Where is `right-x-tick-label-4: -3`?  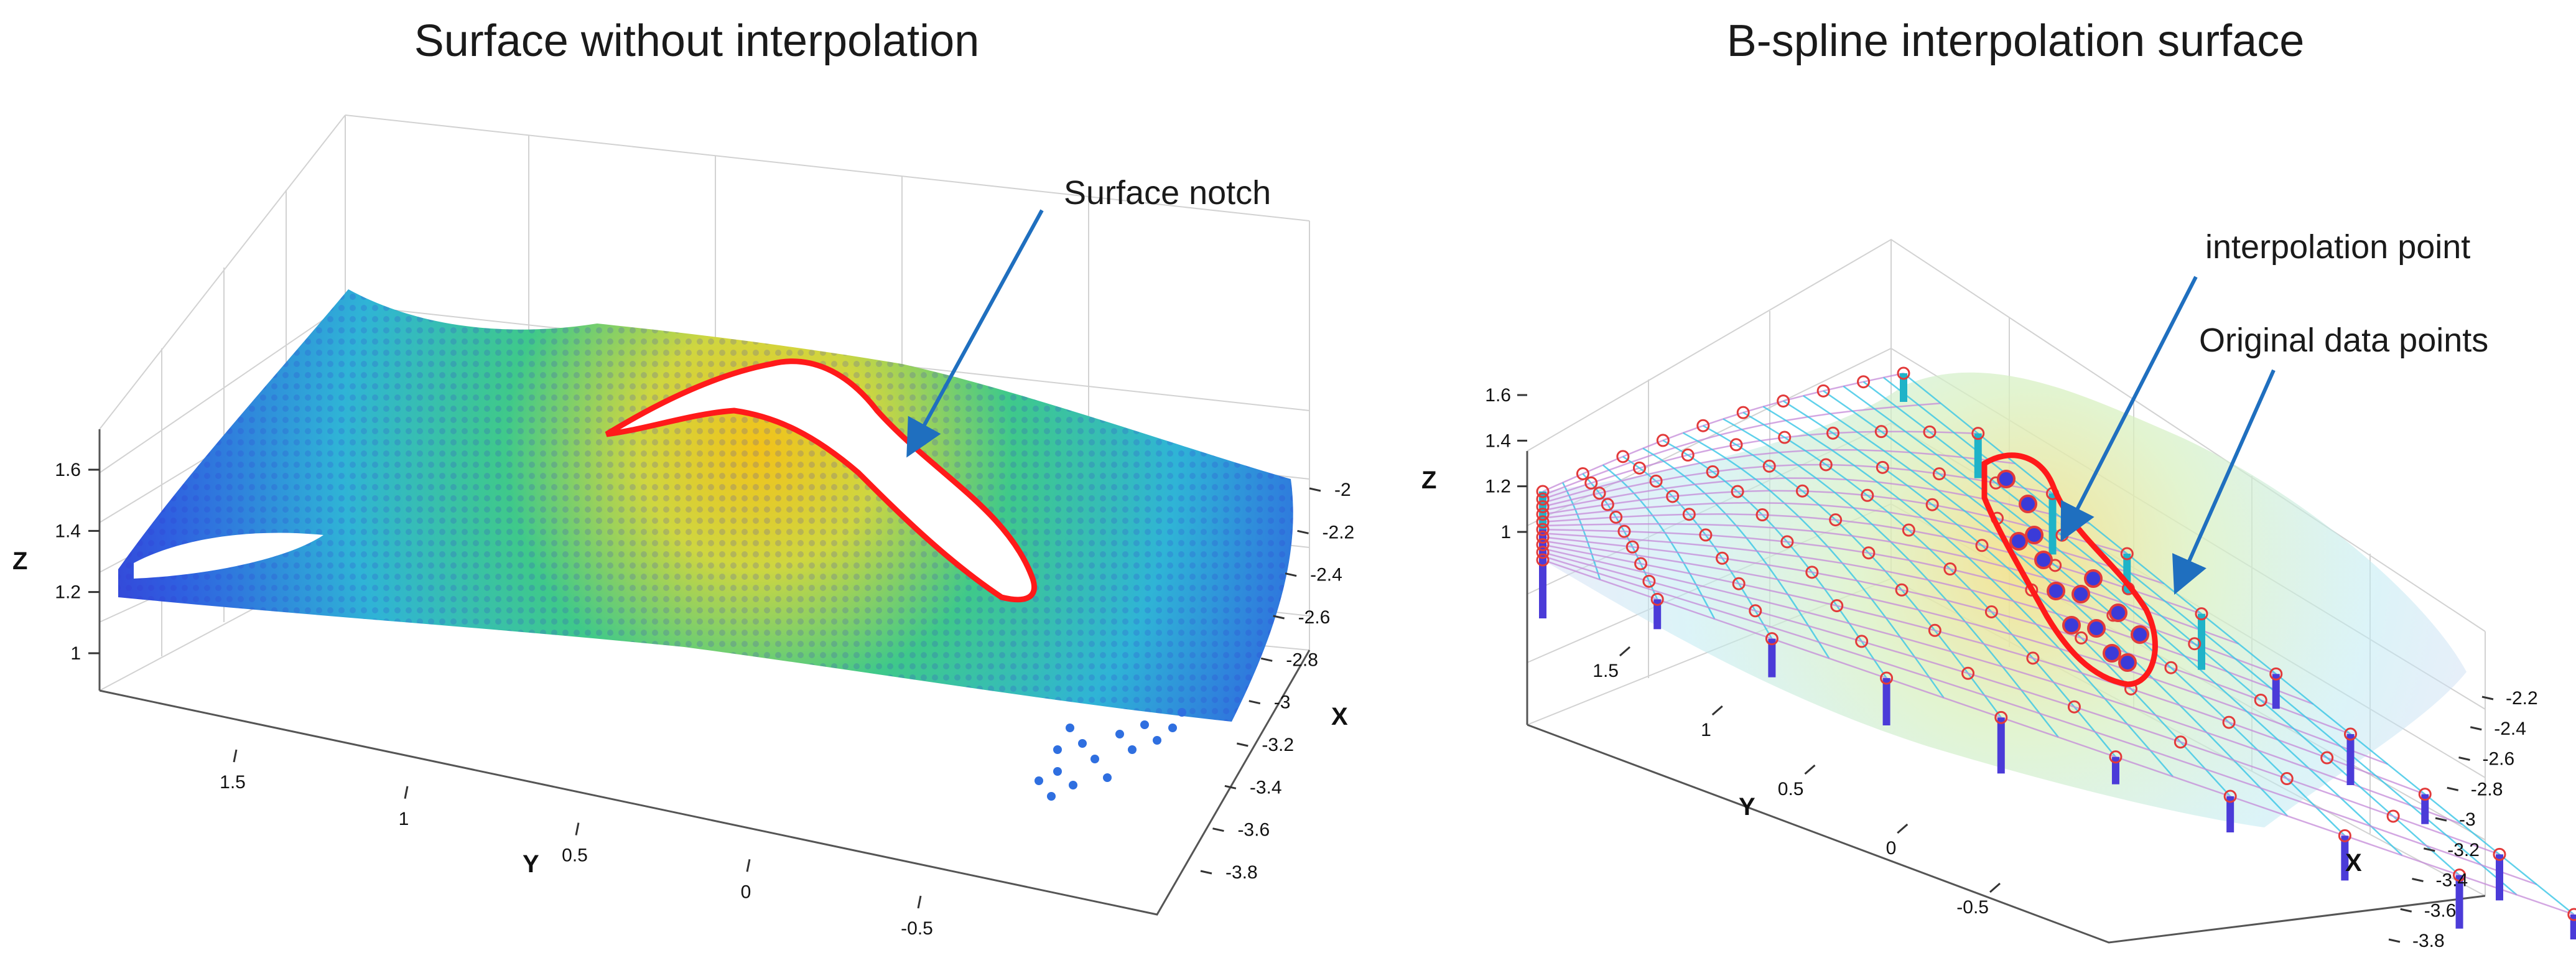
right-x-tick-label-4: -3 is located at coordinates (2467, 819).